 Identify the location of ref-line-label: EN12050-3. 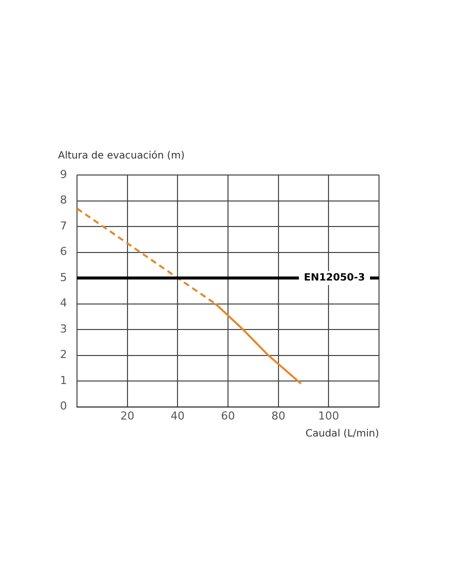
(335, 278).